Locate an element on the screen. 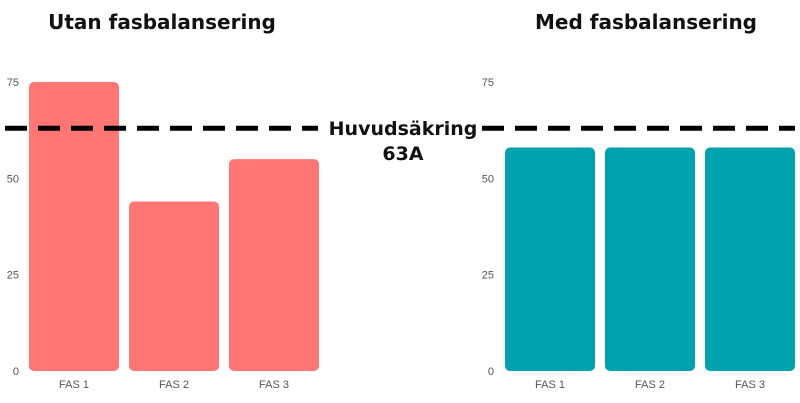 The height and width of the screenshot is (403, 800). main-fuse-label: Huvudsäkring is located at coordinates (403, 129).